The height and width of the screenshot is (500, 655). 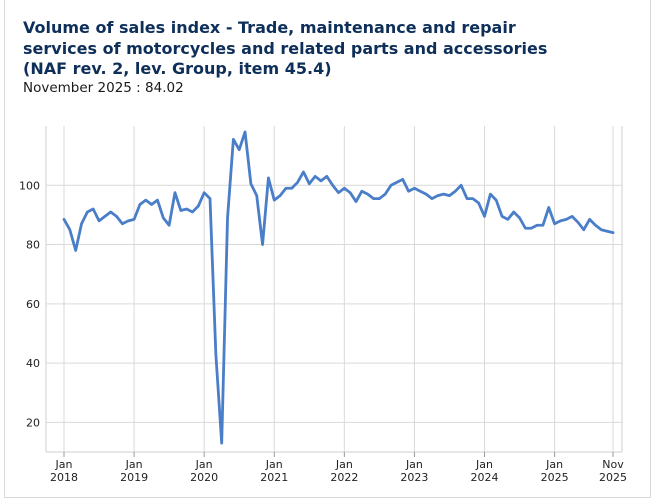 I want to click on x-tick-label: 2022, so click(x=344, y=477).